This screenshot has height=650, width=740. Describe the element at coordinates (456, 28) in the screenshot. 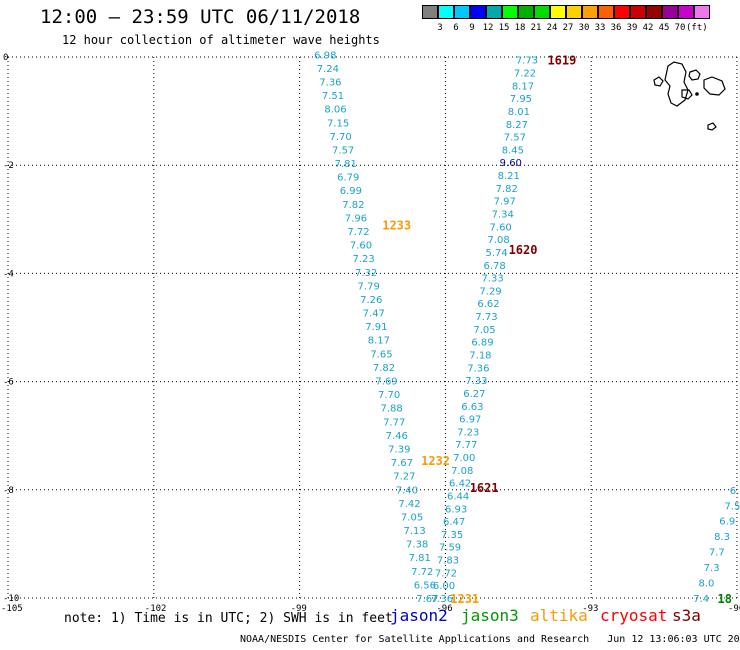

I see `scale-label: 6` at that location.